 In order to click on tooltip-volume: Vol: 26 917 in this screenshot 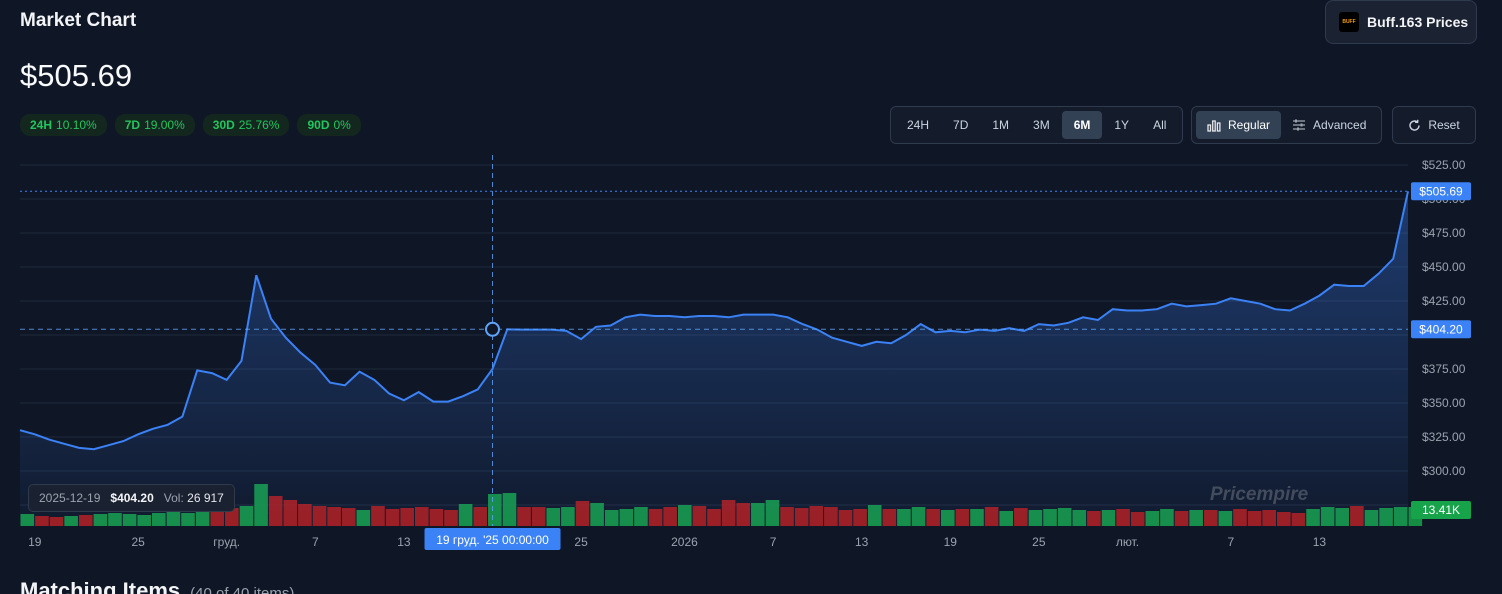, I will do `click(193, 498)`.